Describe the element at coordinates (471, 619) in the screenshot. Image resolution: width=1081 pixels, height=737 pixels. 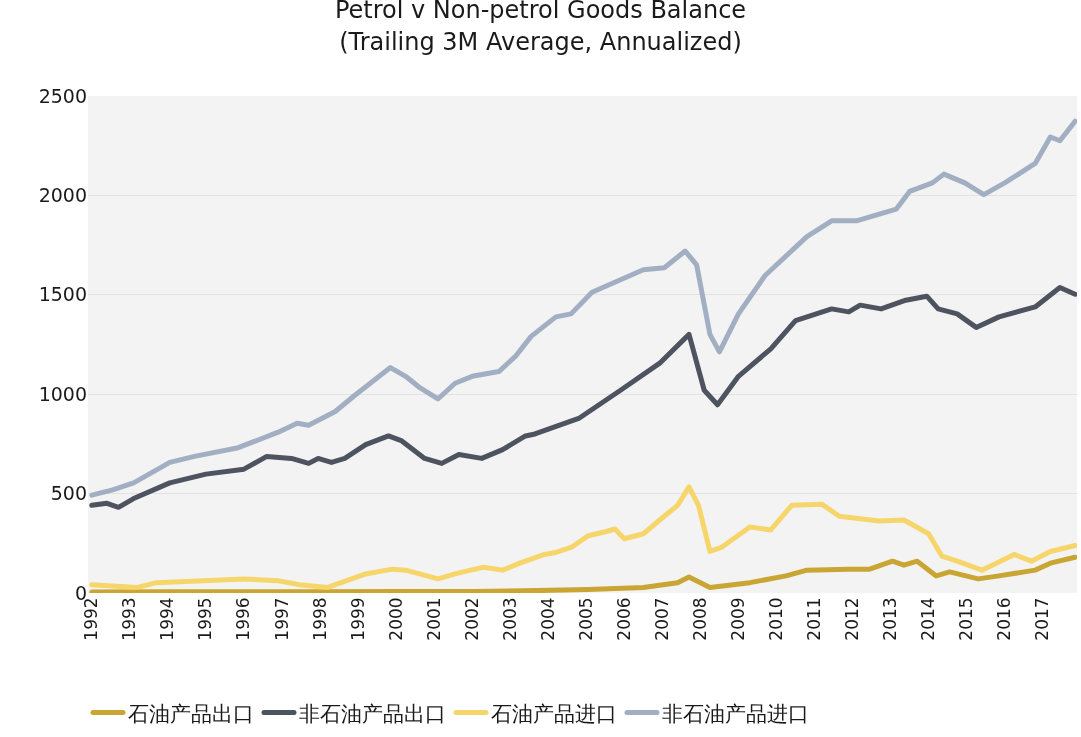
I see `x-tick-label: 2002` at that location.